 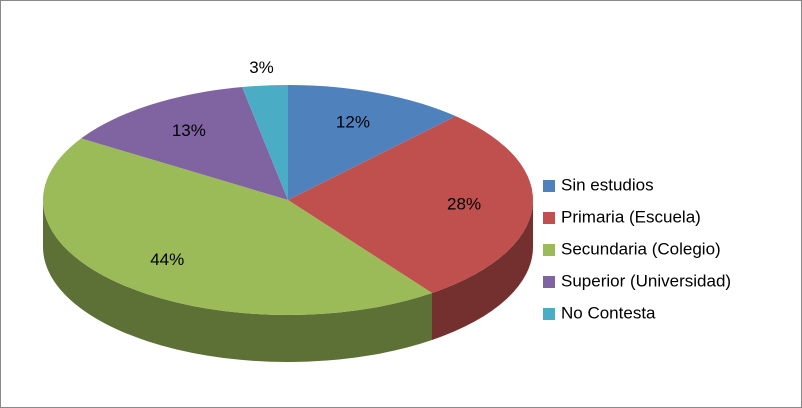 I want to click on legend-label: Sin estudios, so click(x=607, y=184).